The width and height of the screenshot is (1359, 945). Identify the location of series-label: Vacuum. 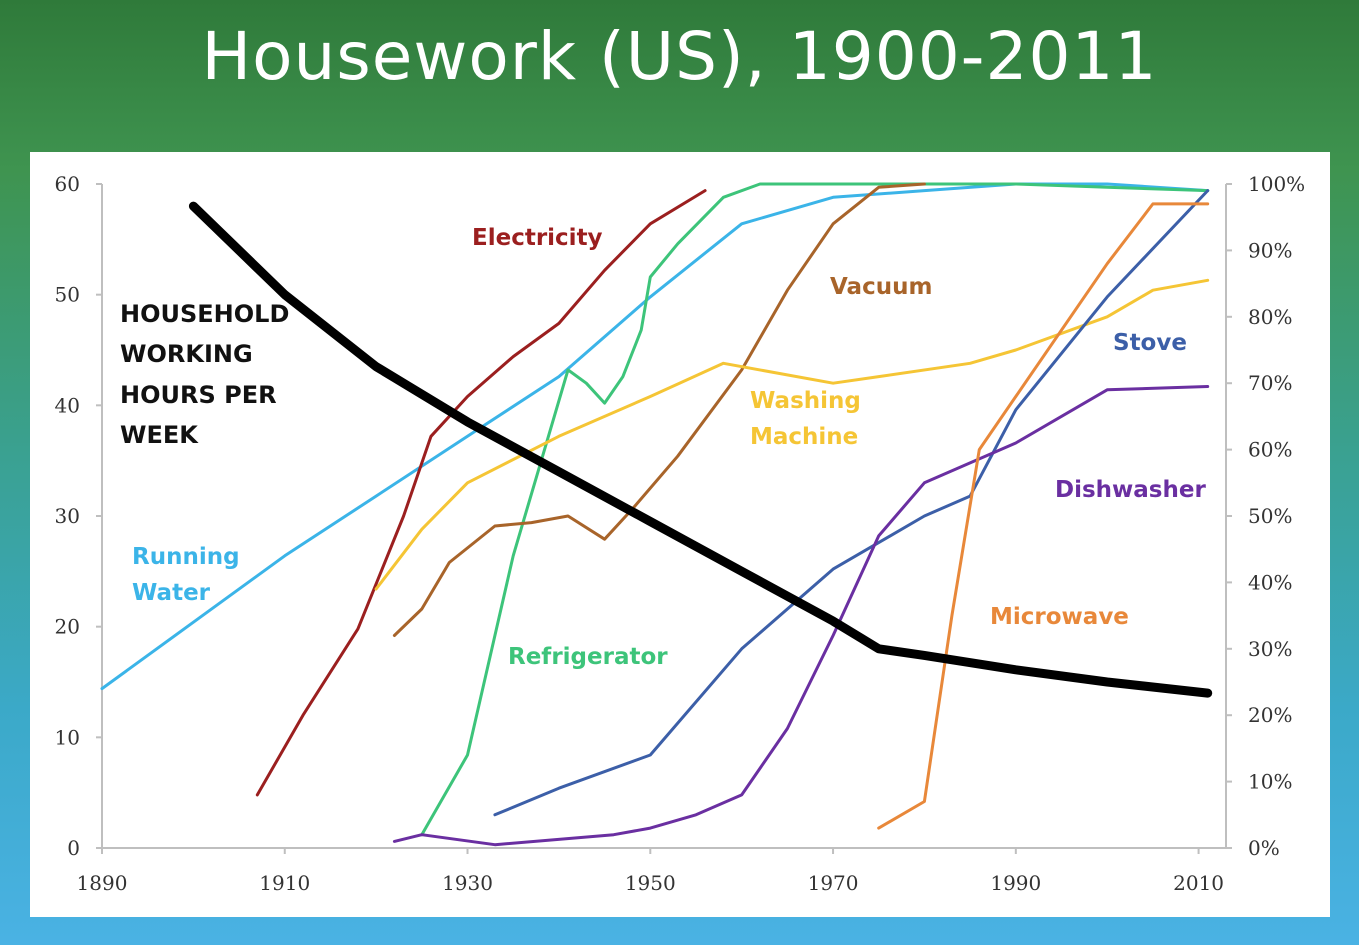
(881, 287).